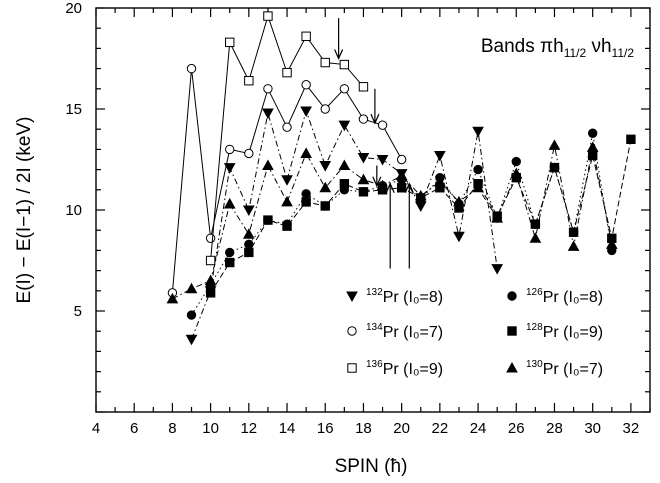 This screenshot has height=483, width=660. What do you see at coordinates (510, 46) in the screenshot?
I see `title-prefix: Bands` at bounding box center [510, 46].